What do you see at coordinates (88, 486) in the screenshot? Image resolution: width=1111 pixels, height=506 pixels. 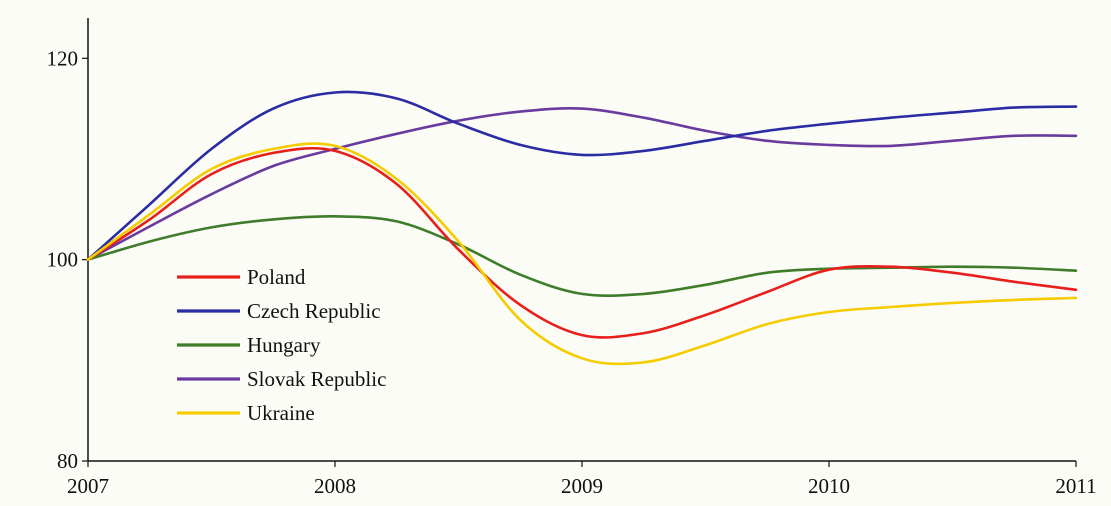 I see `x-tick-label: 2007` at bounding box center [88, 486].